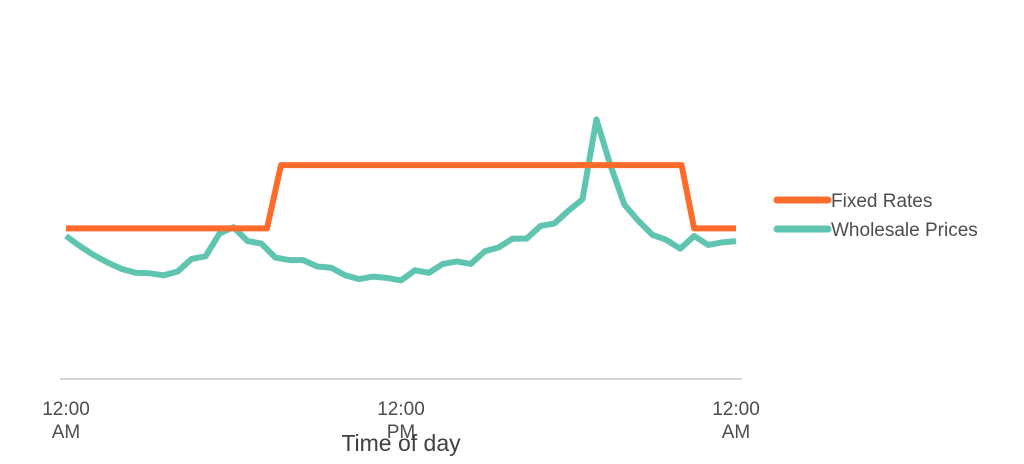  I want to click on x-axis-title: Time of day, so click(401, 443).